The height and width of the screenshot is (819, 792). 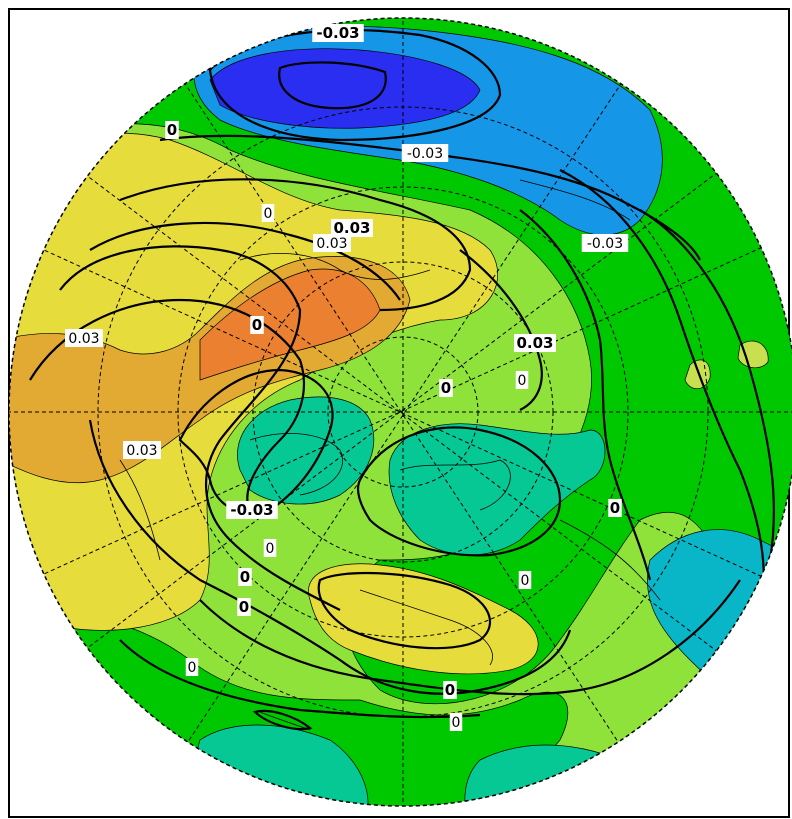 What do you see at coordinates (345, 88) in the screenshot?
I see `field-blue-deep-core` at bounding box center [345, 88].